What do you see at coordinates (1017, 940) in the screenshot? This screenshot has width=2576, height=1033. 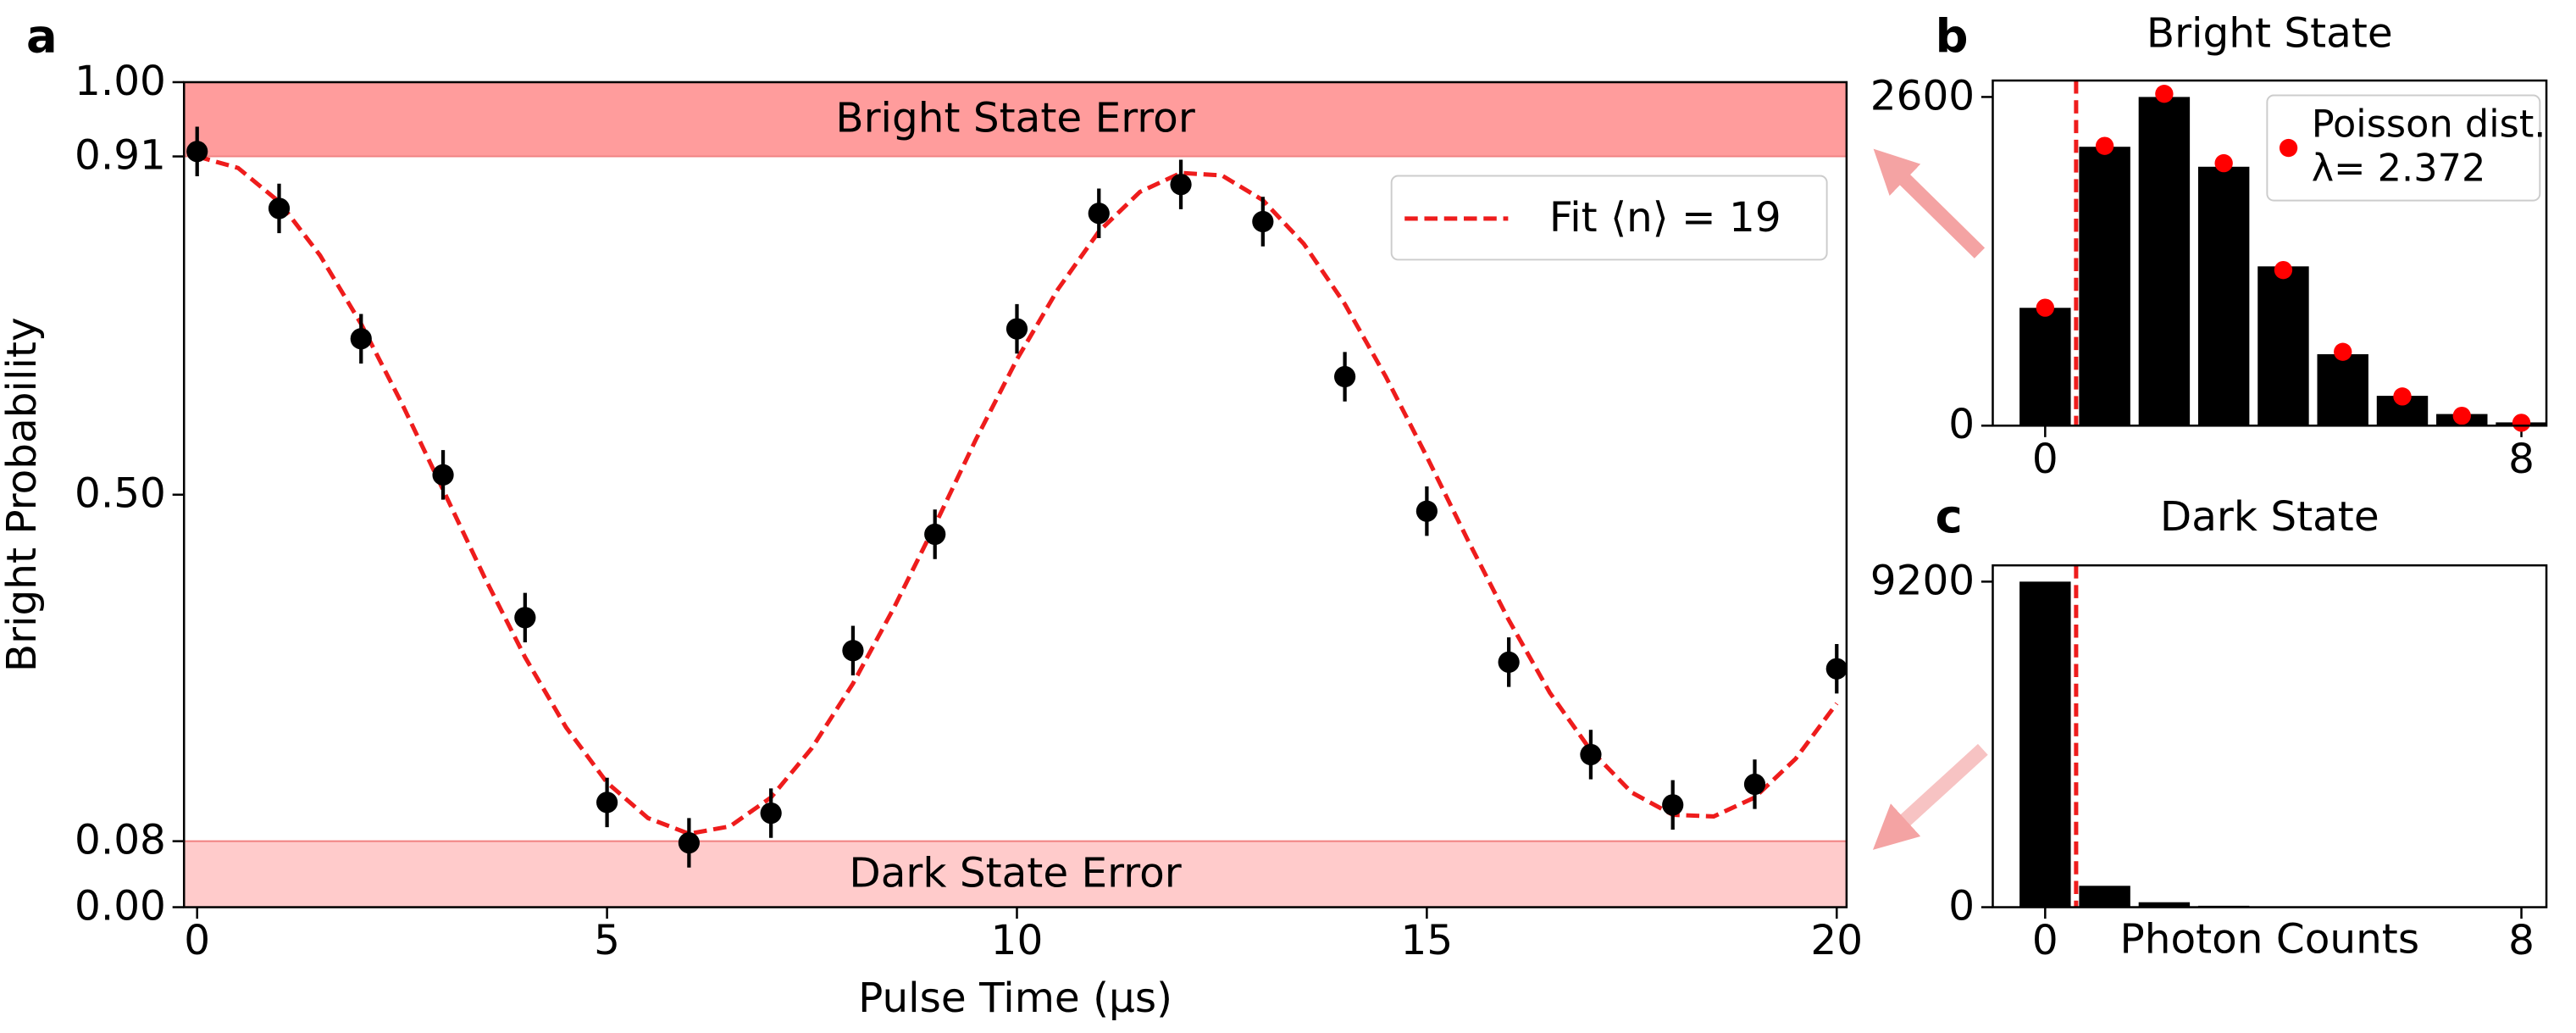 I see `x-tick-label: 10` at bounding box center [1017, 940].